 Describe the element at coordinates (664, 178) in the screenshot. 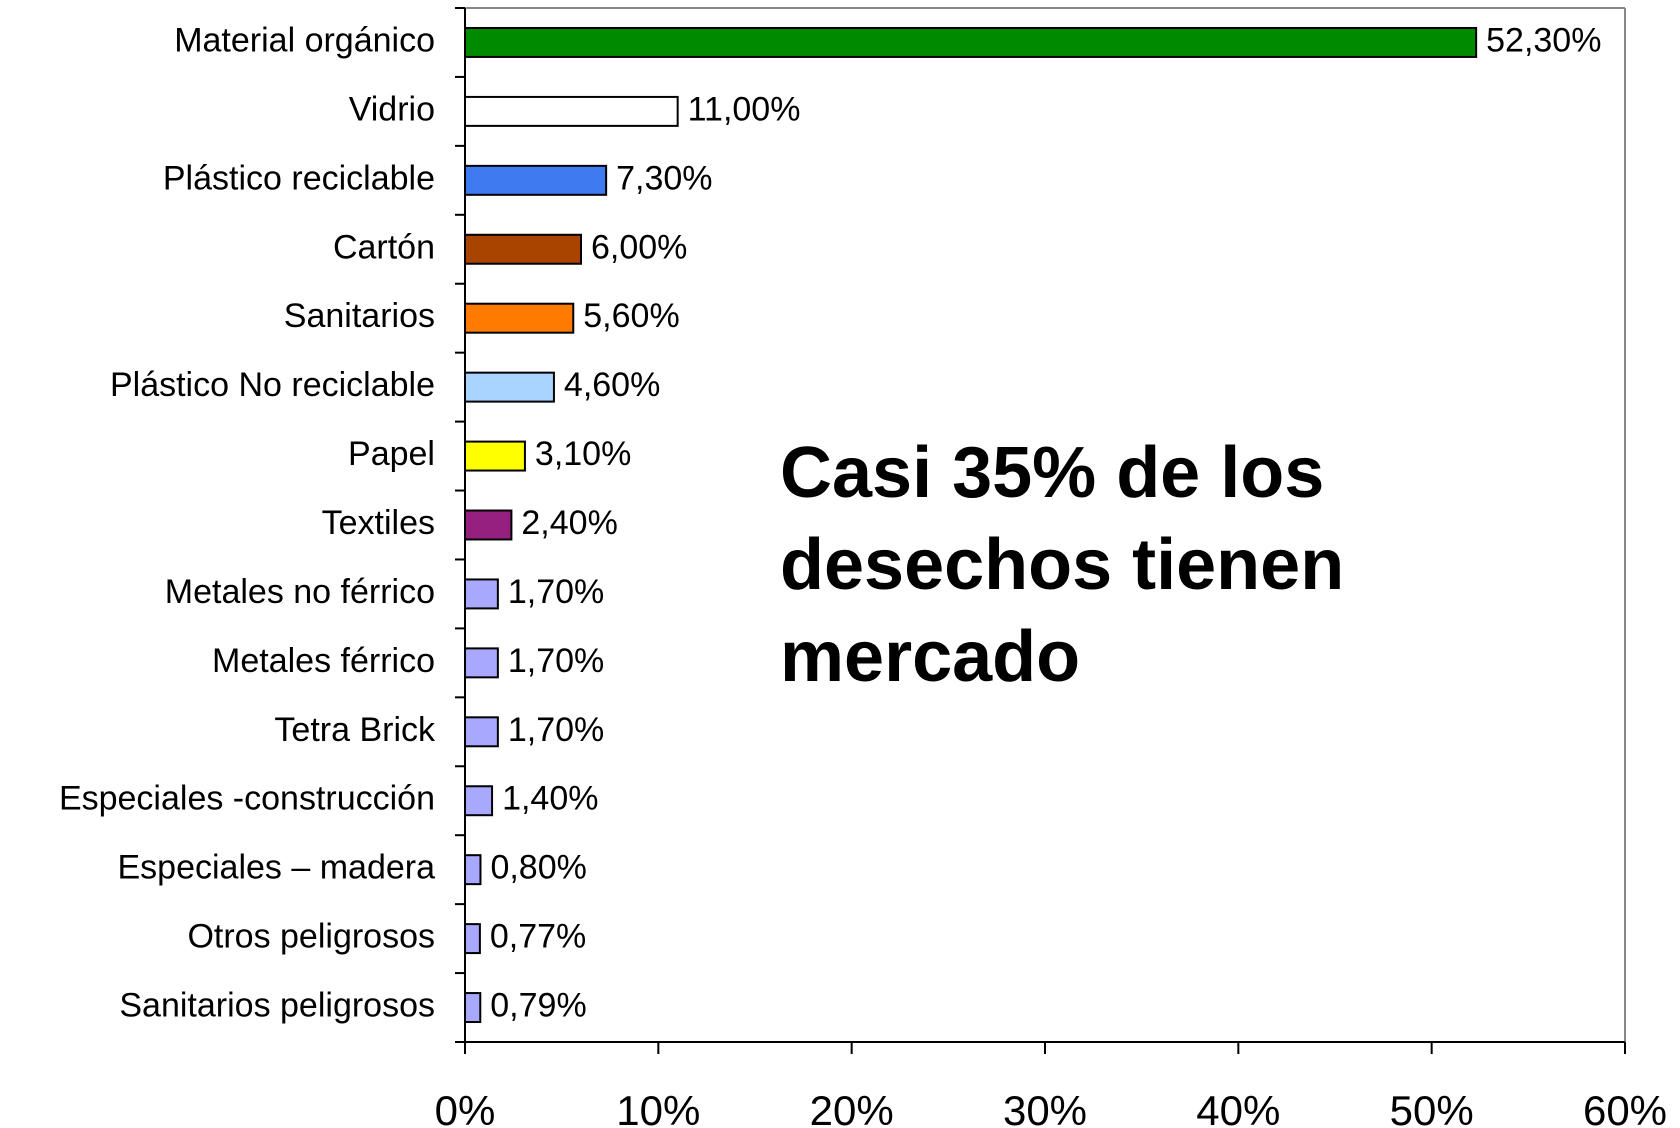

I see `value-label: 7,30%` at that location.